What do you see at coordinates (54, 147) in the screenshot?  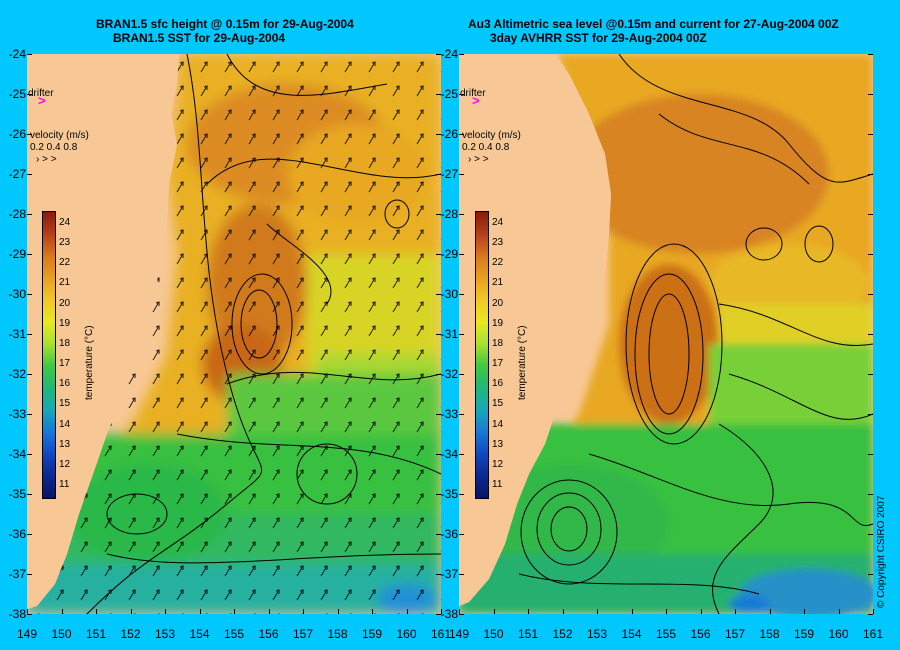 I see `left-velocity-values: 0.2 0.4 0.8` at bounding box center [54, 147].